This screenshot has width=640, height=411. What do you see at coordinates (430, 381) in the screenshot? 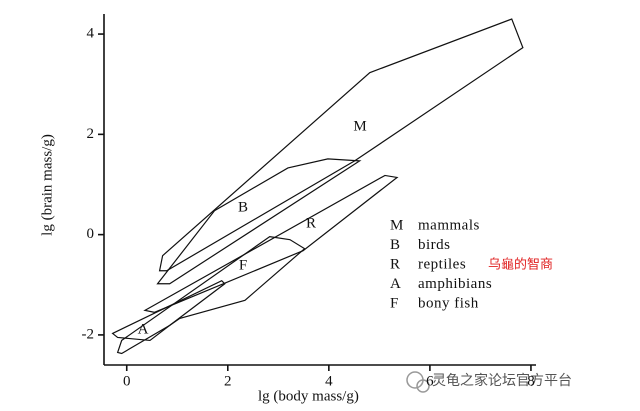
I see `x-tick-label: 6` at bounding box center [430, 381].